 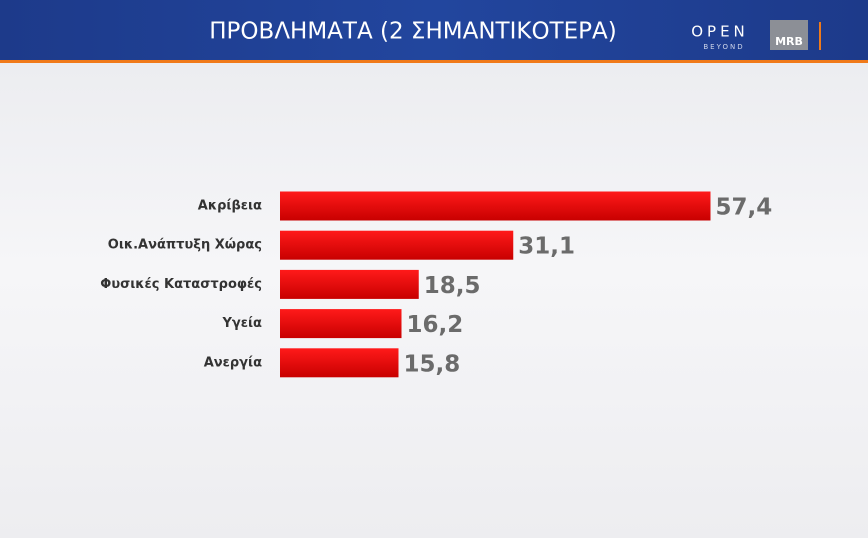 What do you see at coordinates (434, 61) in the screenshot?
I see `header-accent` at bounding box center [434, 61].